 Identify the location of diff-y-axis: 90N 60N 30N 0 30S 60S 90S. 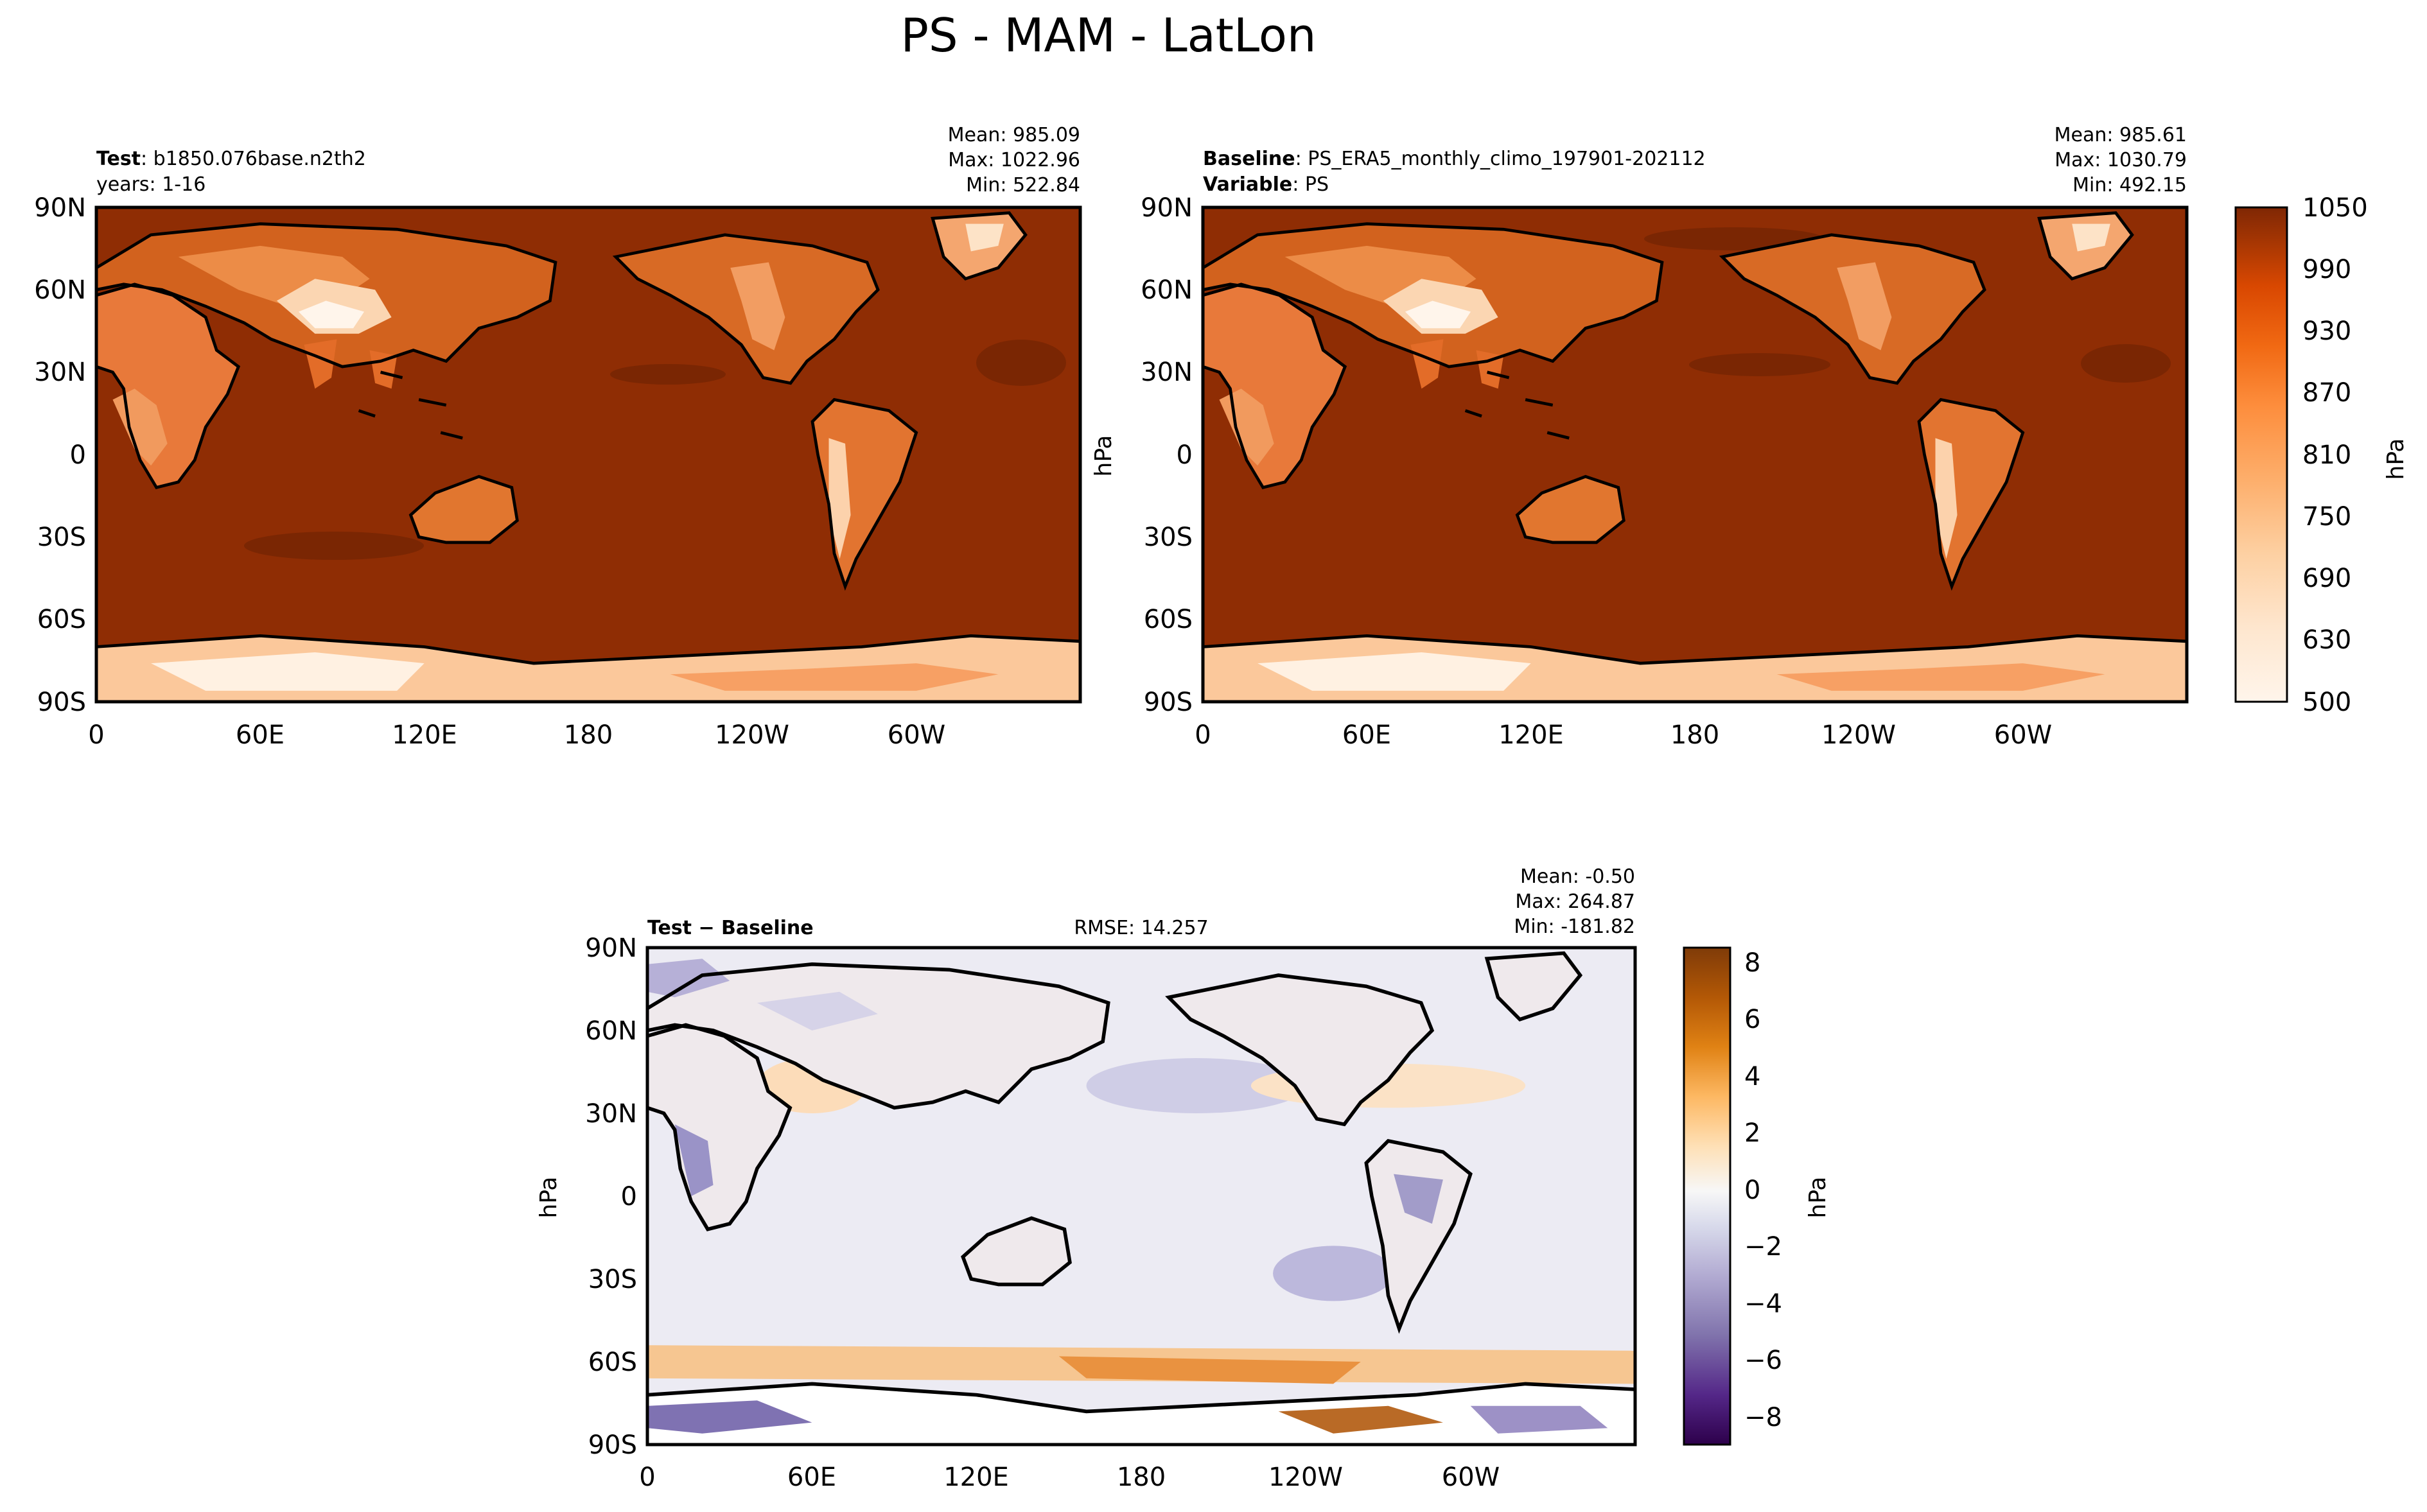
(611, 1197).